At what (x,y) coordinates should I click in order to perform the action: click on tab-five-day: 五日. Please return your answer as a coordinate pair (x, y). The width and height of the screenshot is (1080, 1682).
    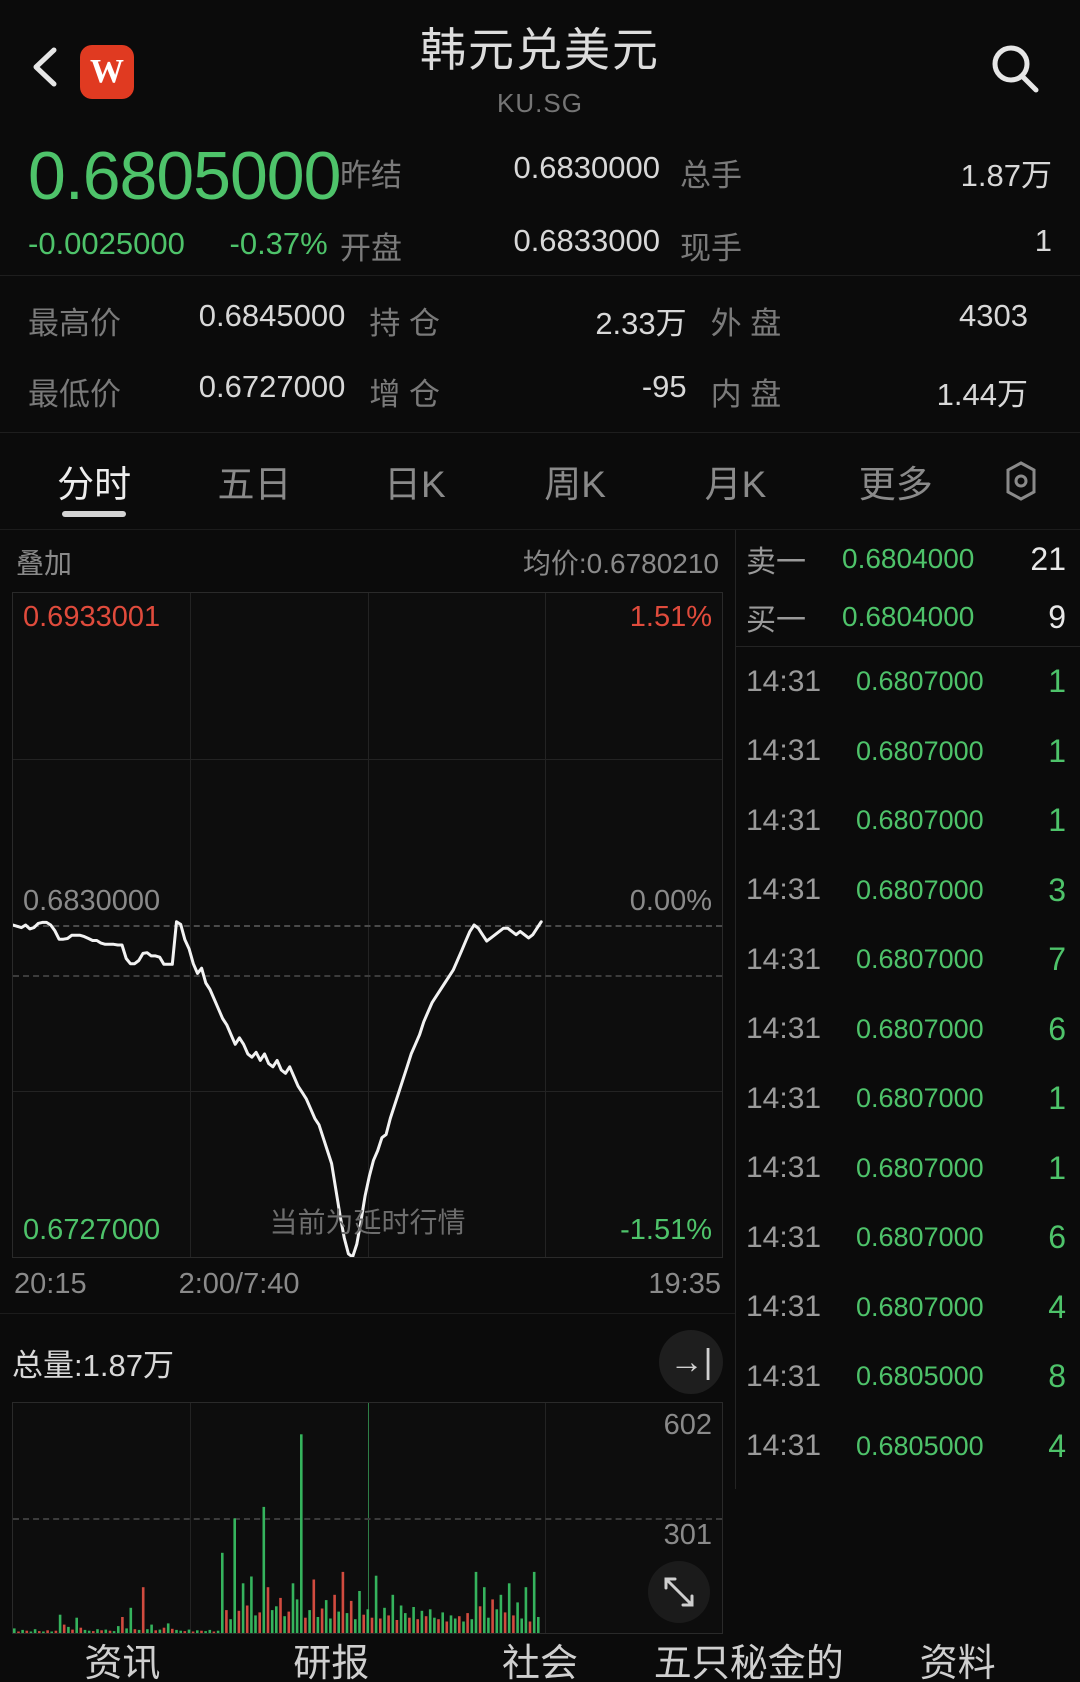
    Looking at the image, I should click on (254, 481).